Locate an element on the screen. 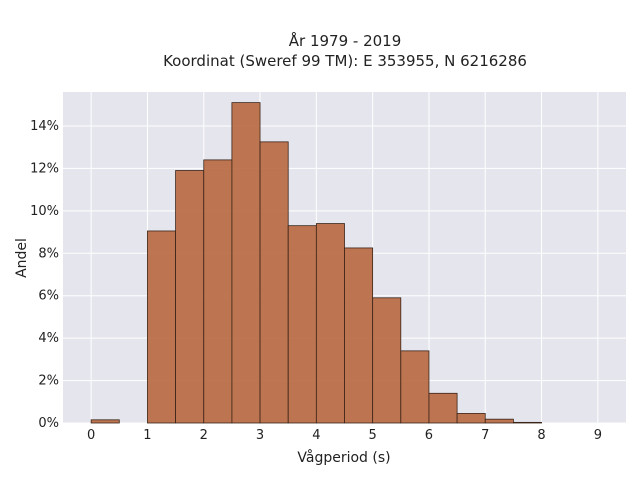 This screenshot has width=640, height=480. y-tick-labels: 0% 2% 4% 6% 8% 10% 12% 14% is located at coordinates (44, 275).